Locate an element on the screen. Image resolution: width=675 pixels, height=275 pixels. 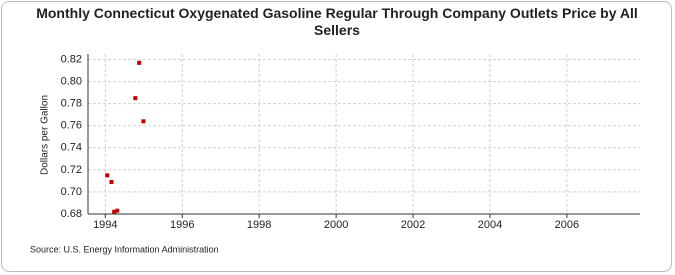
x-tick-label: 1996 is located at coordinates (182, 225).